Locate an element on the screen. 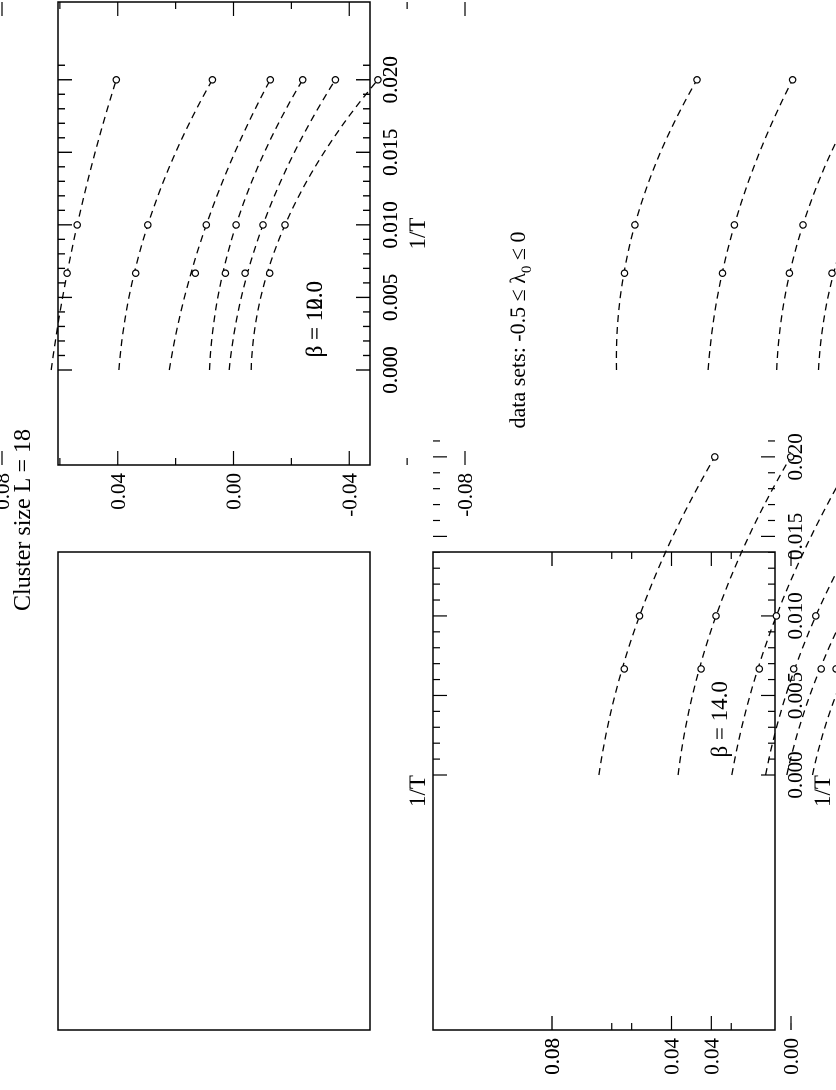 Image resolution: width=836 pixels, height=1090 pixels. y-tick-label: -0.04 is located at coordinates (349, 495).